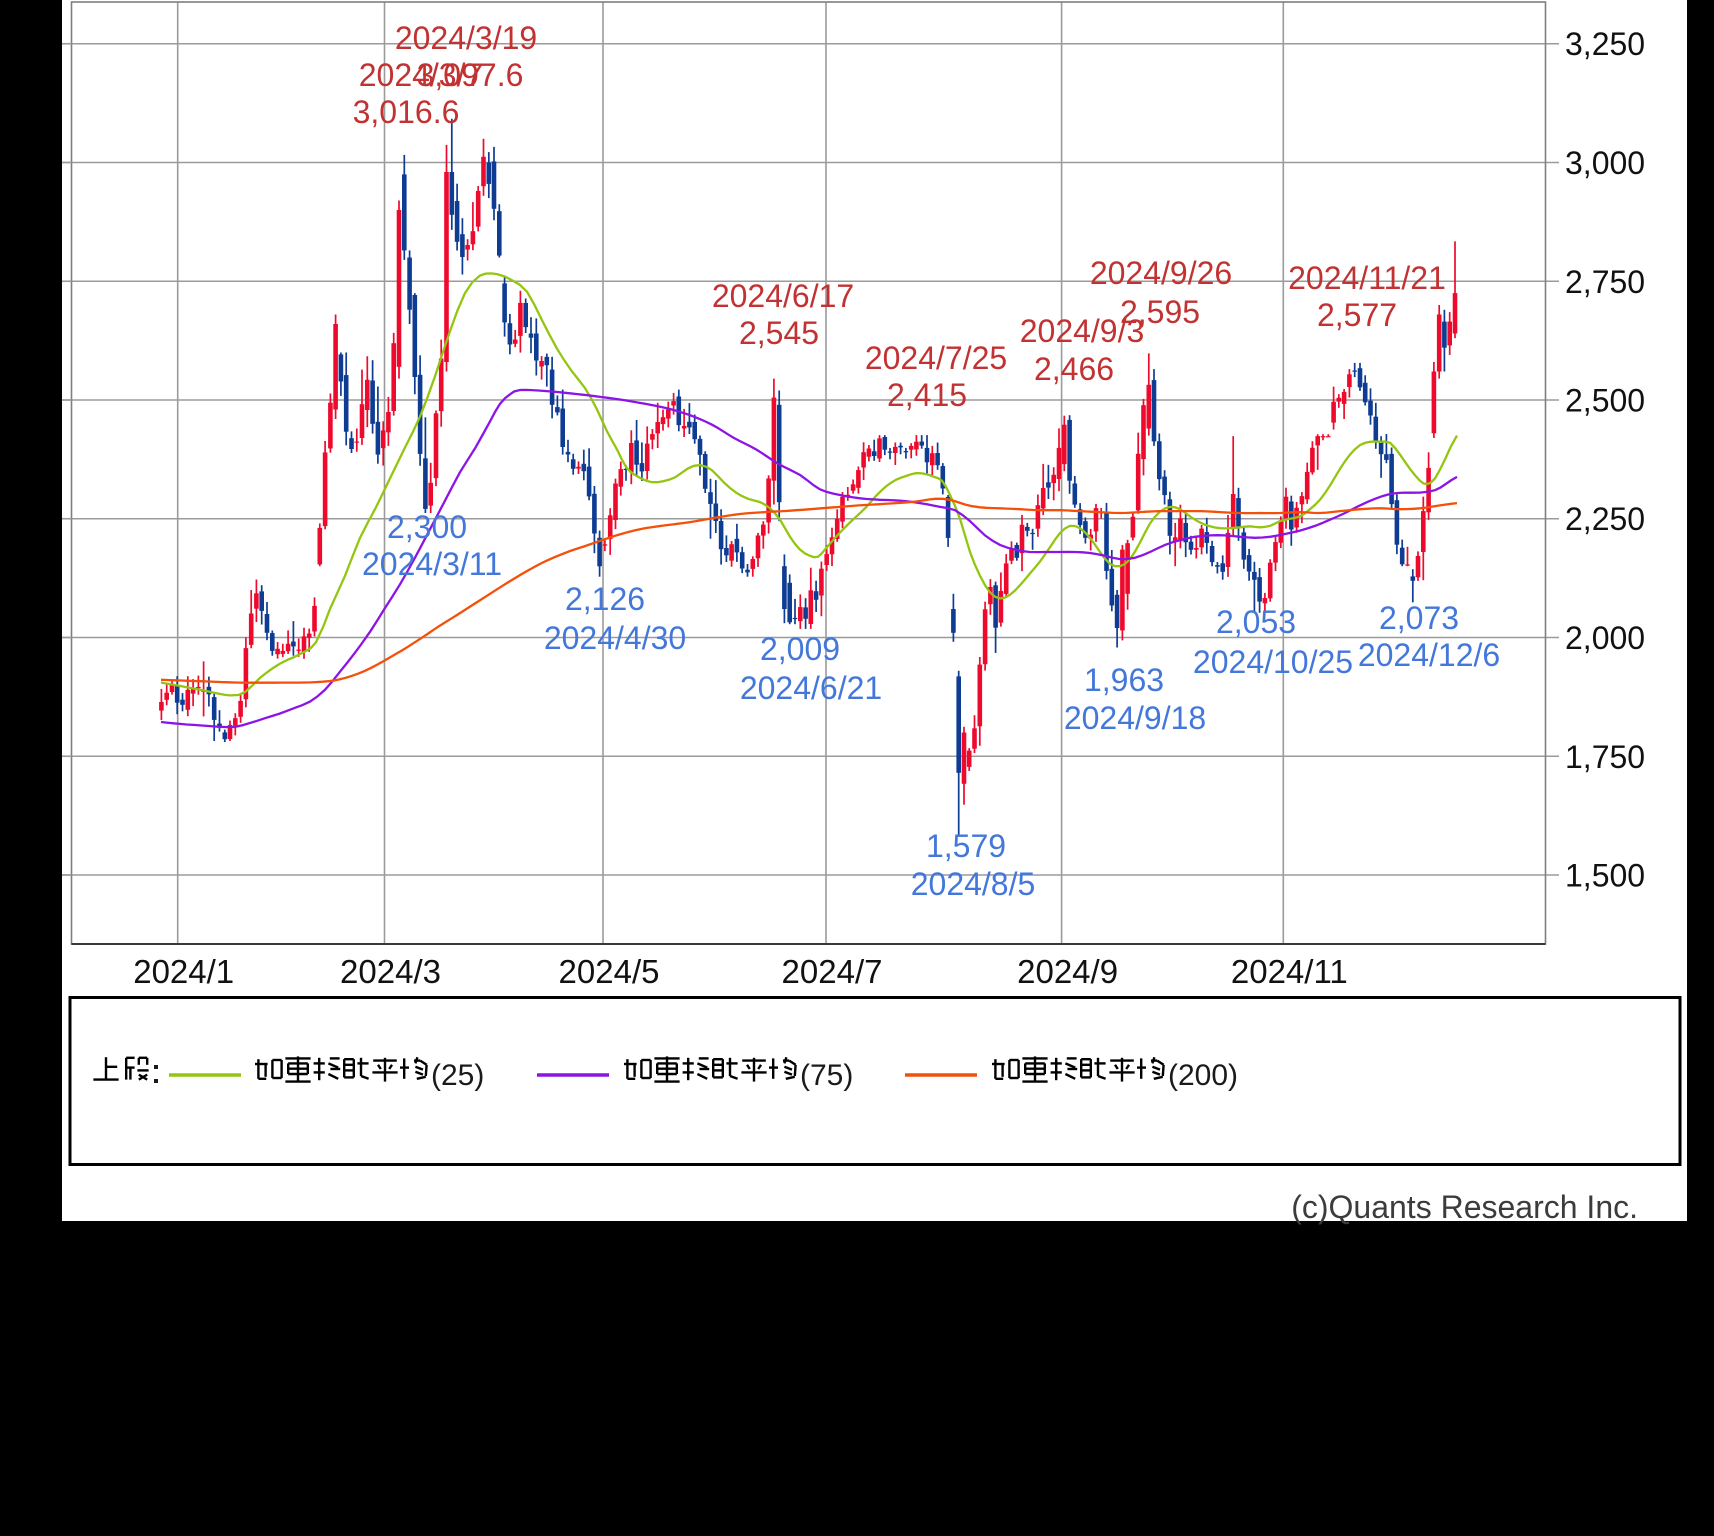 The image size is (1714, 1536). Describe the element at coordinates (783, 296) in the screenshot. I see `svg-text: 2024/6/17` at that location.